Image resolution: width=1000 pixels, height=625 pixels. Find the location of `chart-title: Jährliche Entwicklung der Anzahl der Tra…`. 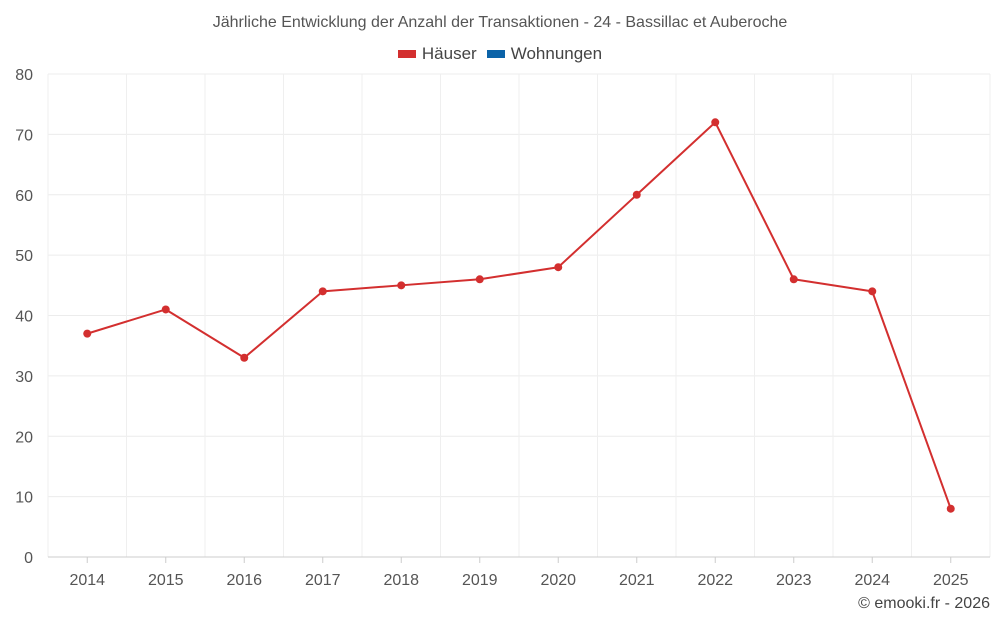

chart-title: Jährliche Entwicklung der Anzahl der Tra… is located at coordinates (500, 22).